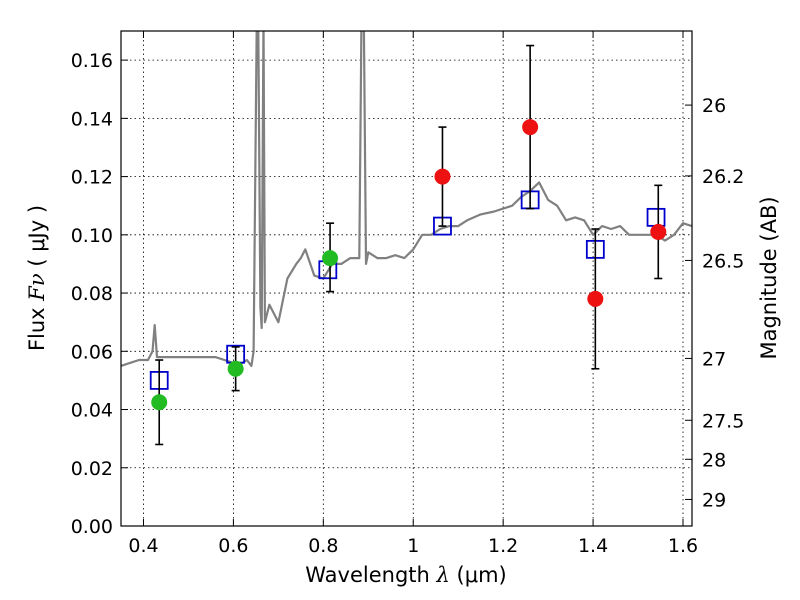  I want to click on x-tick-label: 1.2, so click(503, 546).